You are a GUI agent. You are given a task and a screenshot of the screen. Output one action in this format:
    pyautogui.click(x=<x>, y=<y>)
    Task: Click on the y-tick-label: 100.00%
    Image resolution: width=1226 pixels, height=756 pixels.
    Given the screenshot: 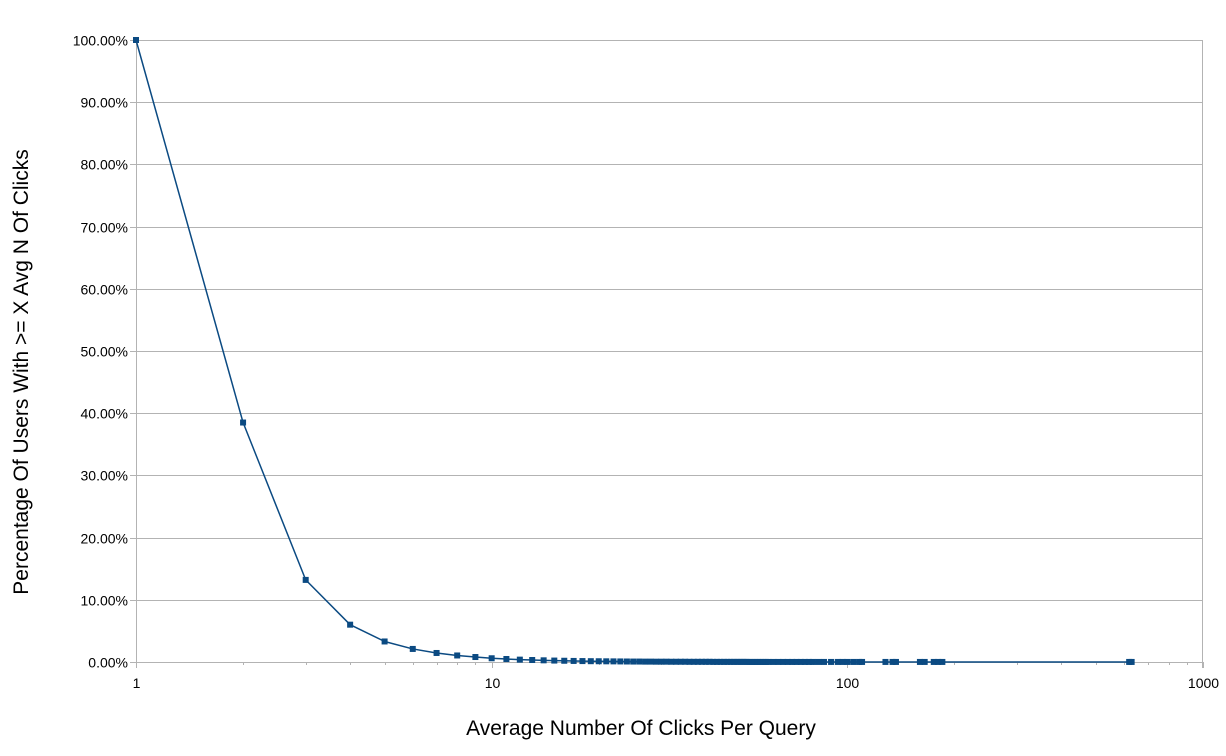 What is the action you would take?
    pyautogui.click(x=100, y=41)
    